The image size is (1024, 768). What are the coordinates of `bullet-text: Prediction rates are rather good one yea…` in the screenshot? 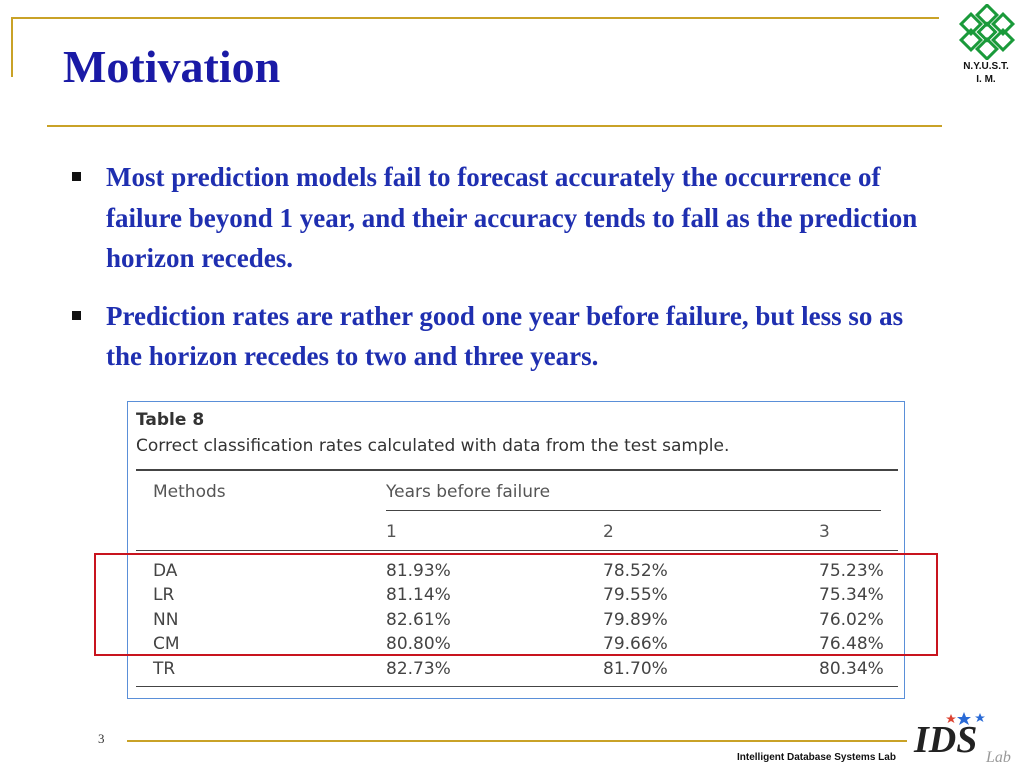 It's located at (505, 336).